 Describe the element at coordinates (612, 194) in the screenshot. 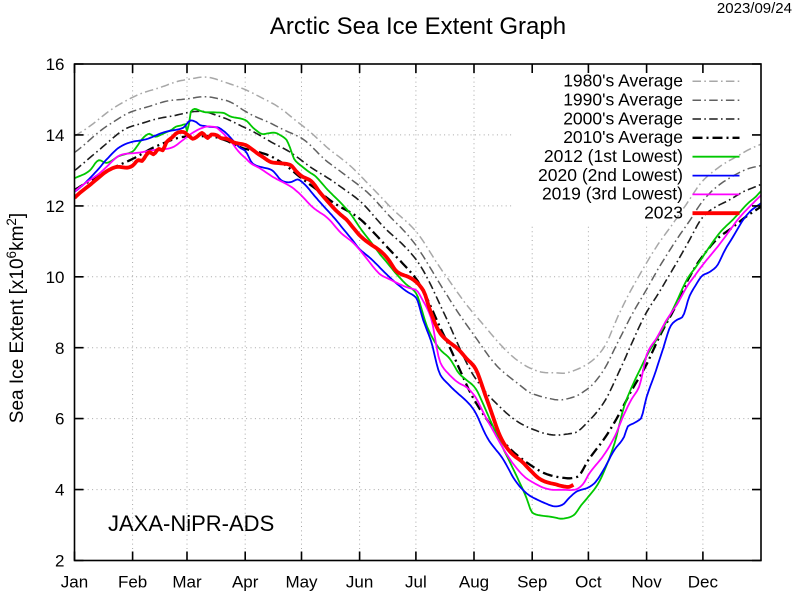

I see `svg-text: 2019 (3rd Lowest)` at that location.